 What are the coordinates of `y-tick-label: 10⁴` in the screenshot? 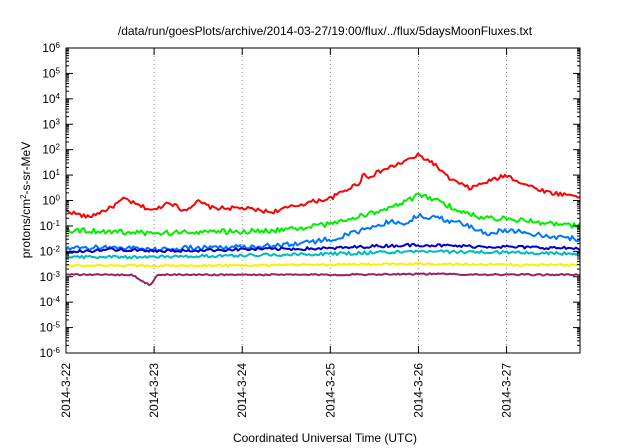 It's located at (51, 98).